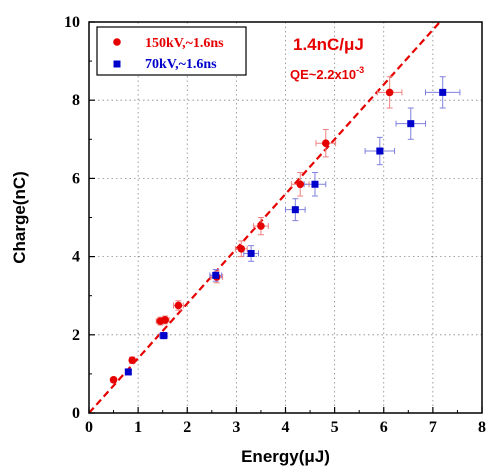 This screenshot has height=469, width=491. I want to click on x-tick-label: 3, so click(236, 427).